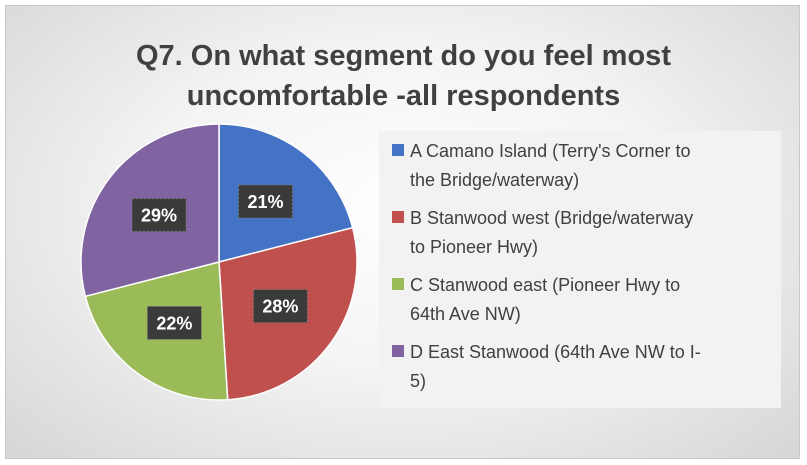 The height and width of the screenshot is (465, 807). I want to click on legend-label-c-line-2: 64th Ave NW), so click(465, 314).